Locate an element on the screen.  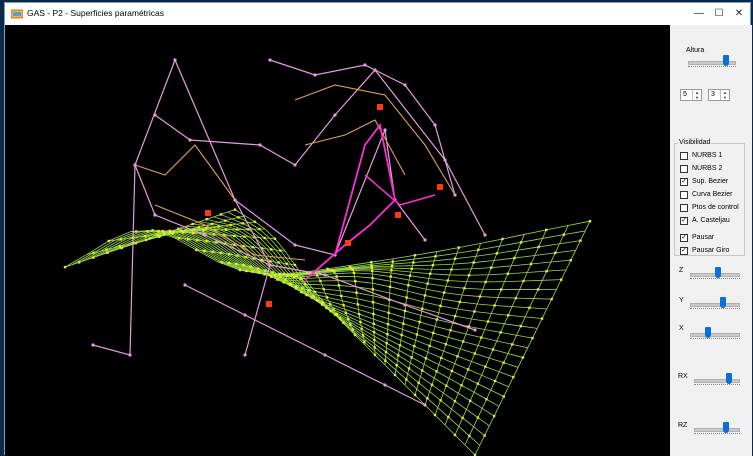
z-slider is located at coordinates (715, 274).